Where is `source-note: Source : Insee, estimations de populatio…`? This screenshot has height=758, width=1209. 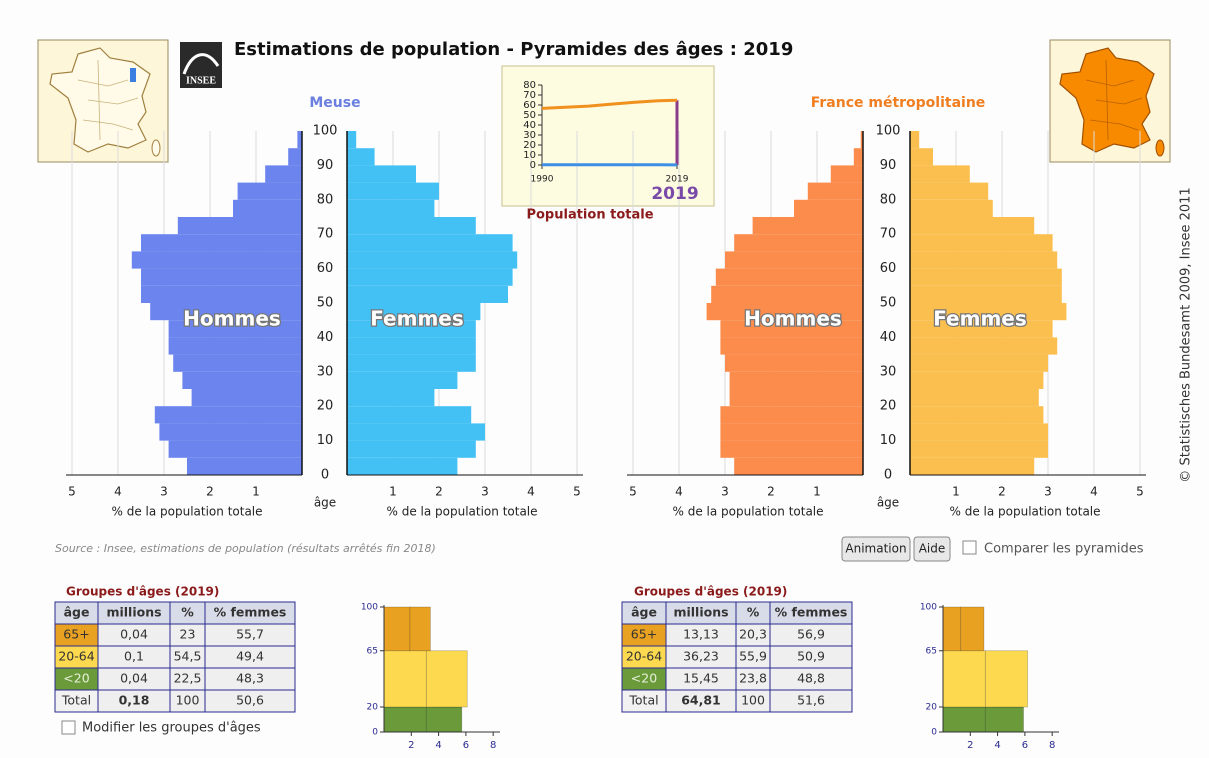
source-note: Source : Insee, estimations de populatio… is located at coordinates (245, 548).